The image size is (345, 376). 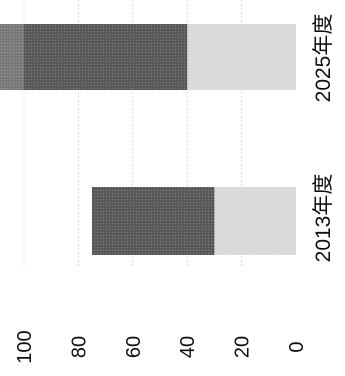 What do you see at coordinates (297, 346) in the screenshot?
I see `y-tick-label: 0` at bounding box center [297, 346].